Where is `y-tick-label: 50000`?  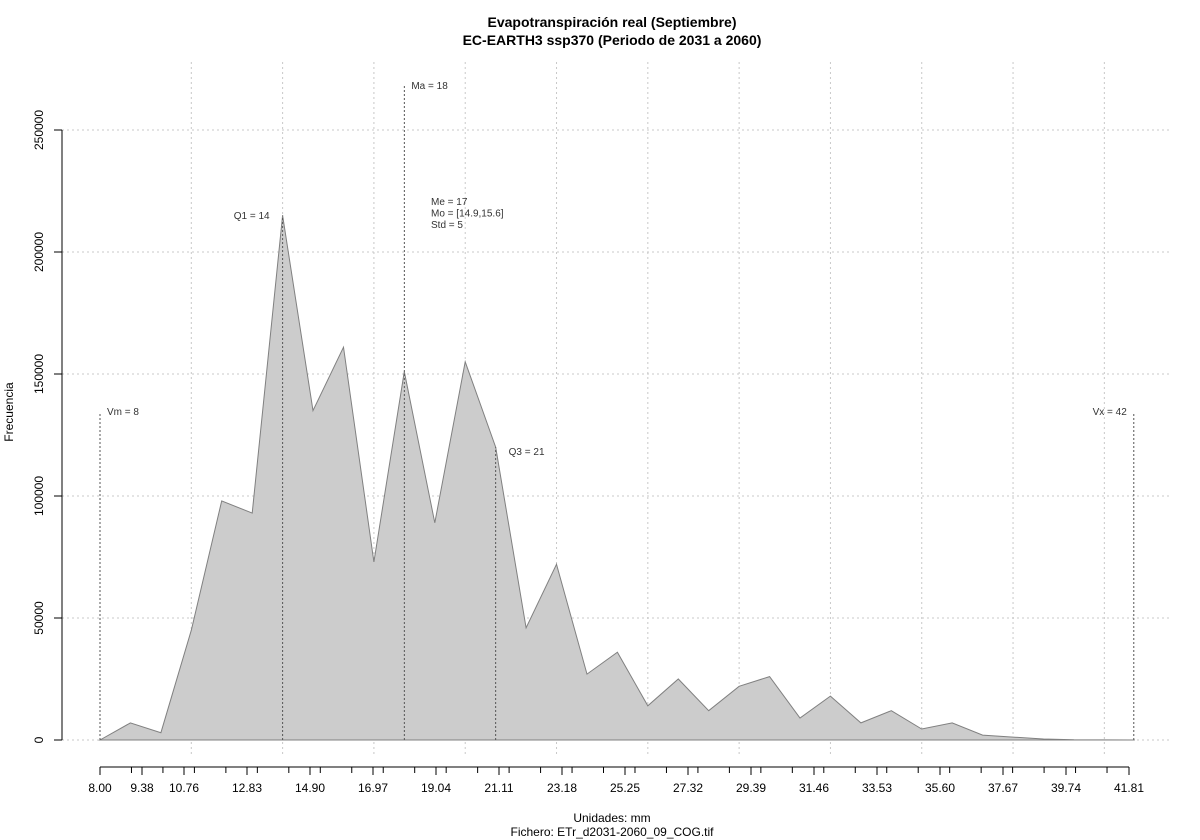
y-tick-label: 50000 is located at coordinates (39, 618).